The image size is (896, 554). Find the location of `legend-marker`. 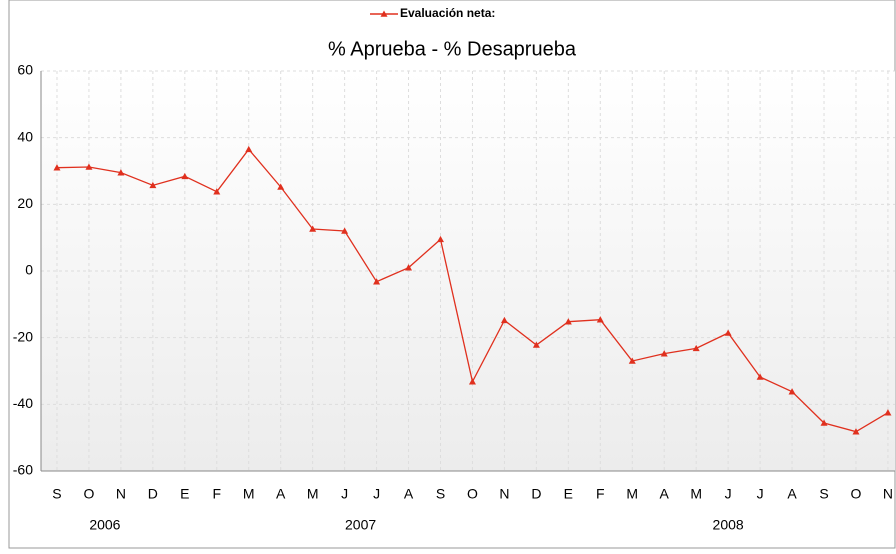

legend-marker is located at coordinates (384, 13).